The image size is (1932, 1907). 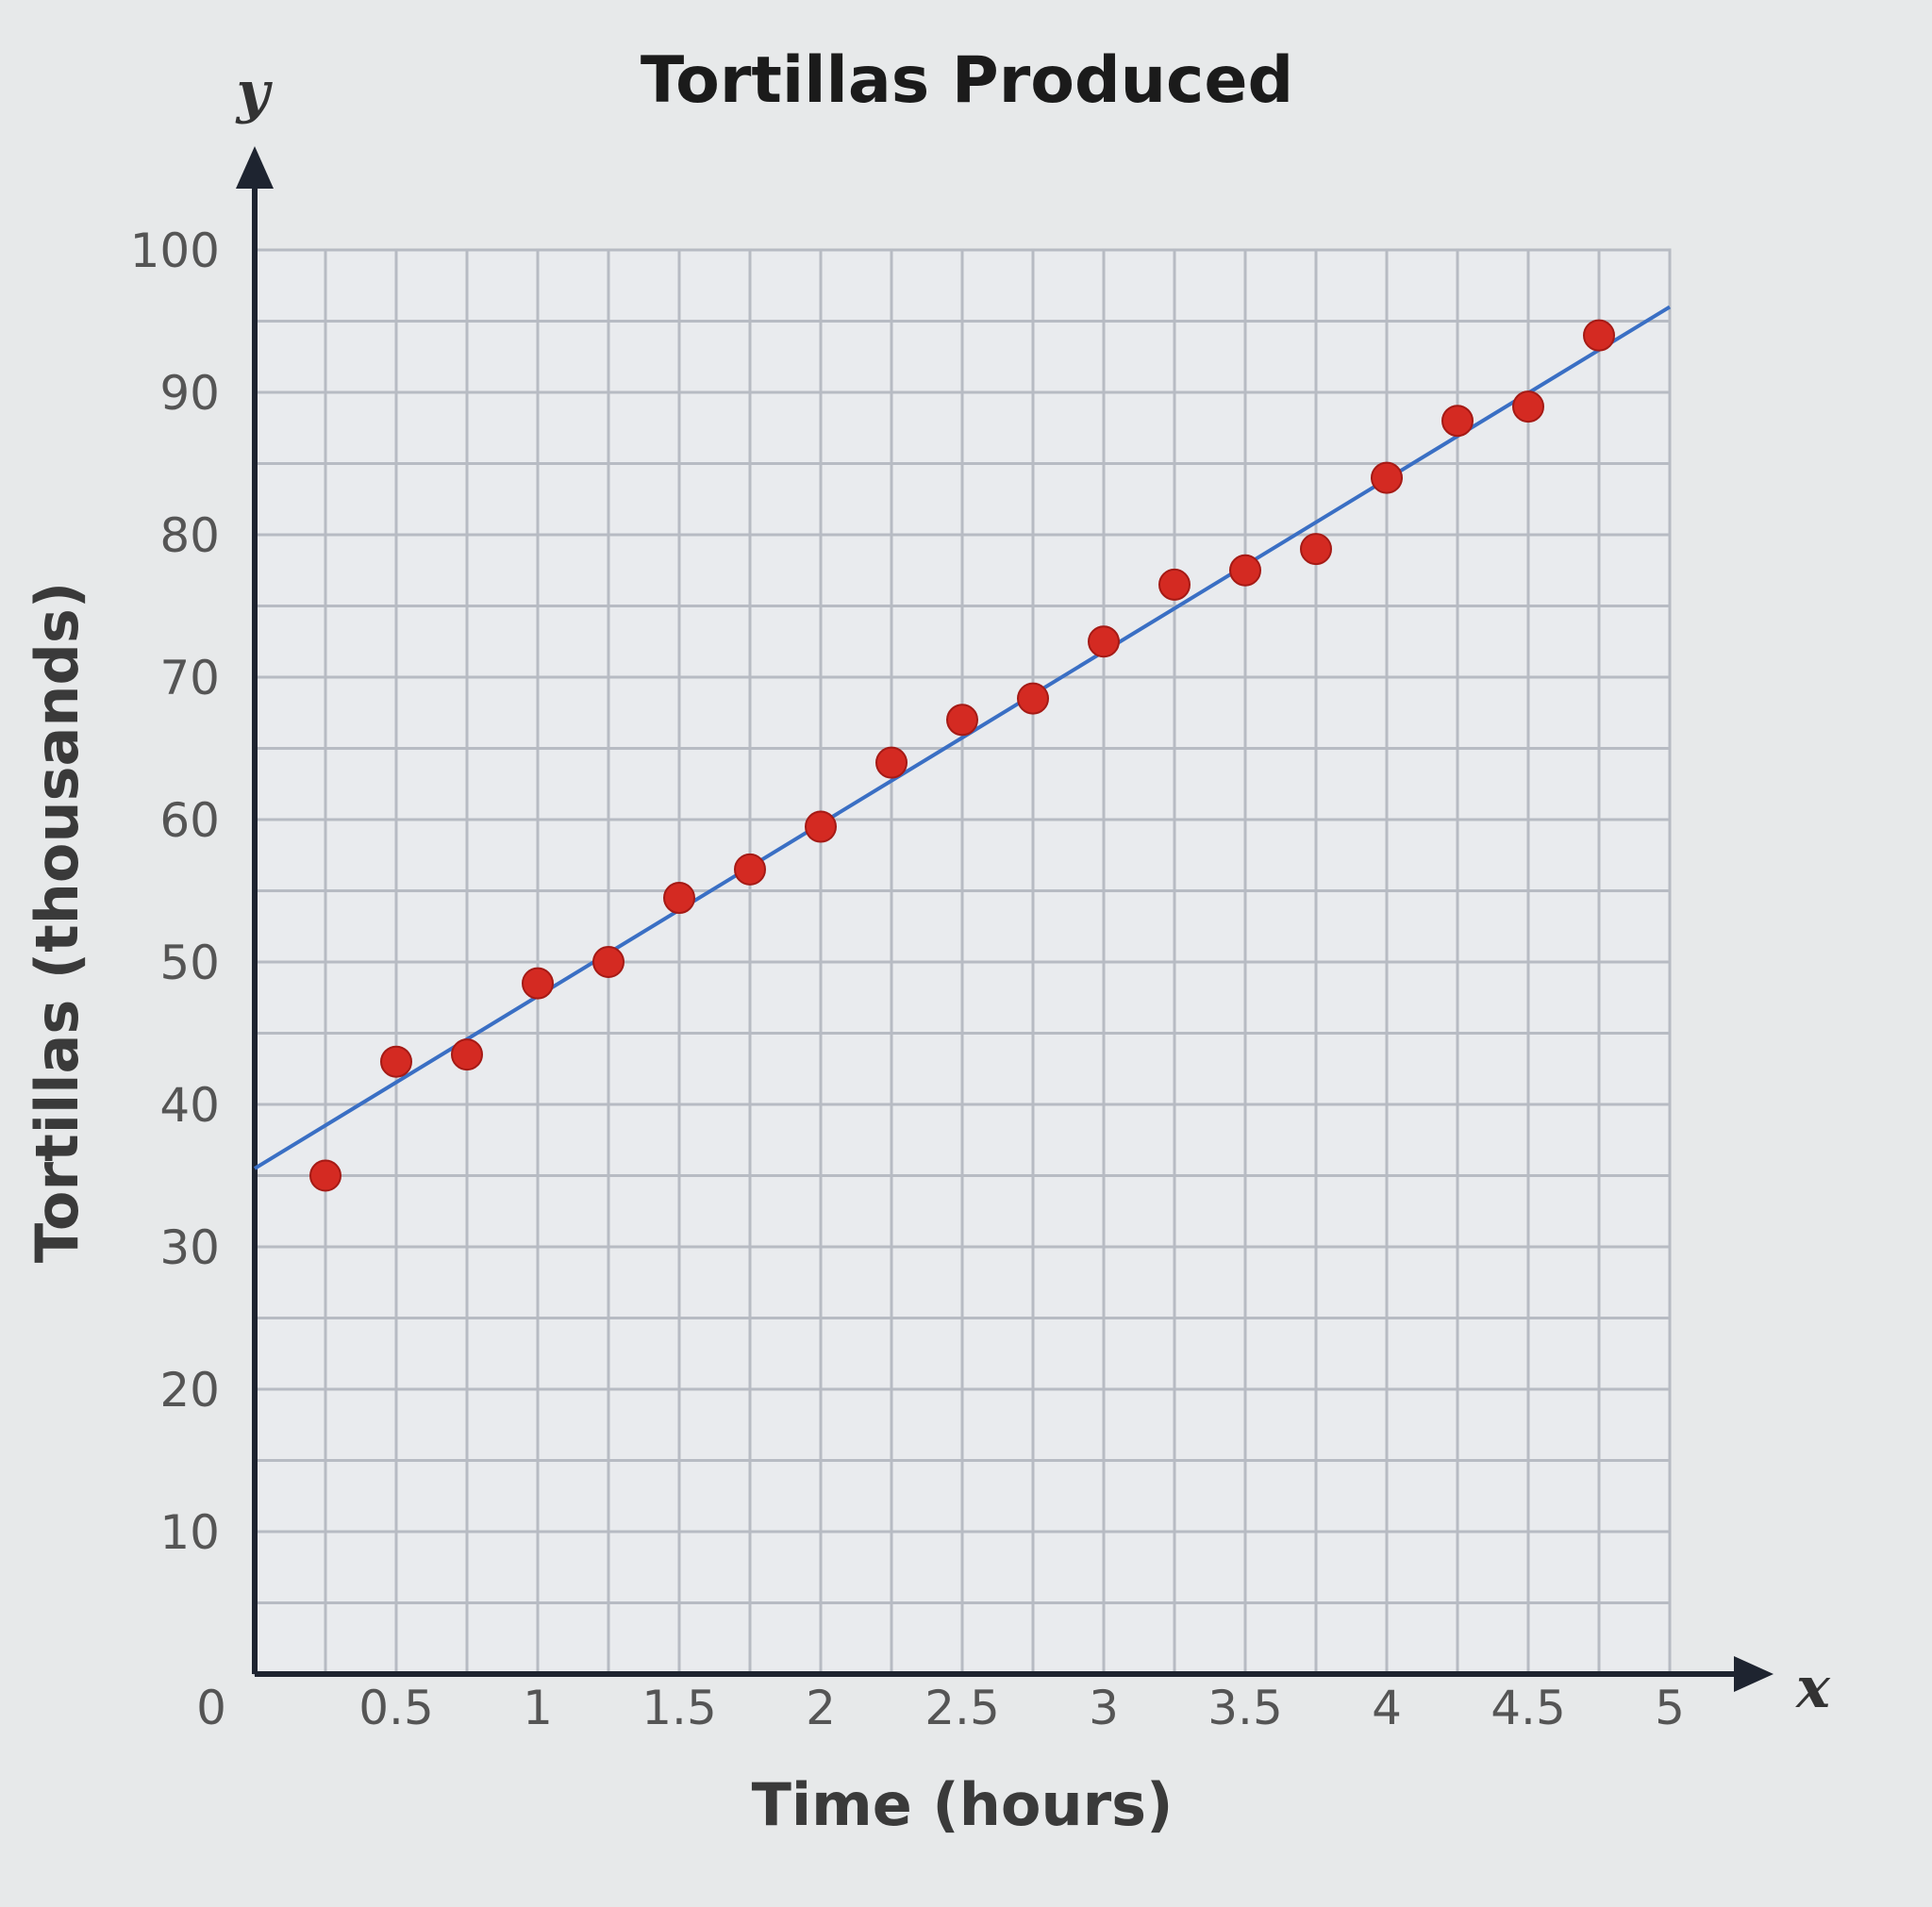 What do you see at coordinates (175, 251) in the screenshot?
I see `y-tick-label: 100` at bounding box center [175, 251].